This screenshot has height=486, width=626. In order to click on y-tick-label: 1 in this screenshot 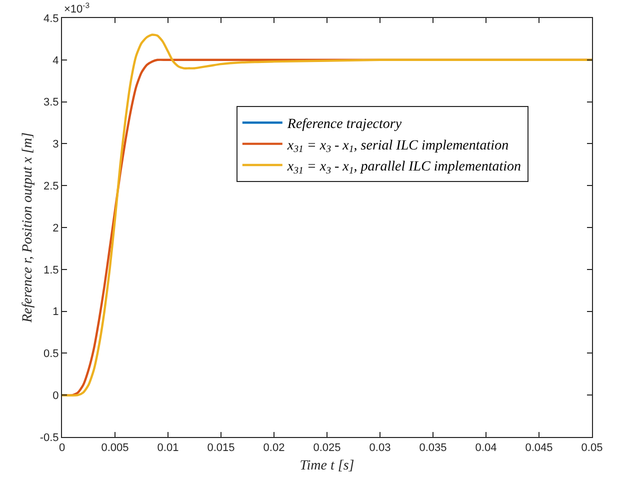, I will do `click(55, 312)`.